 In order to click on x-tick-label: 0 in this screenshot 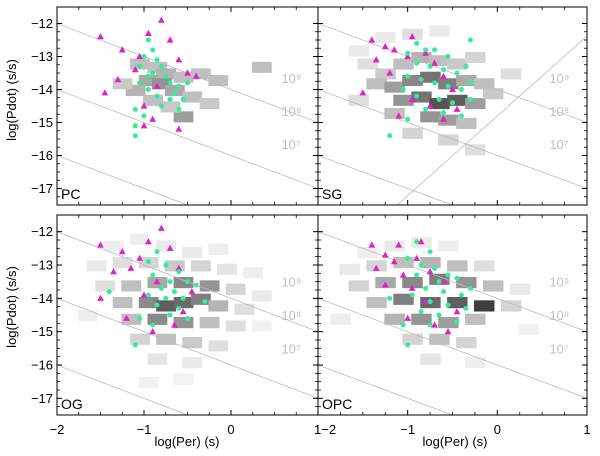, I will do `click(497, 429)`.